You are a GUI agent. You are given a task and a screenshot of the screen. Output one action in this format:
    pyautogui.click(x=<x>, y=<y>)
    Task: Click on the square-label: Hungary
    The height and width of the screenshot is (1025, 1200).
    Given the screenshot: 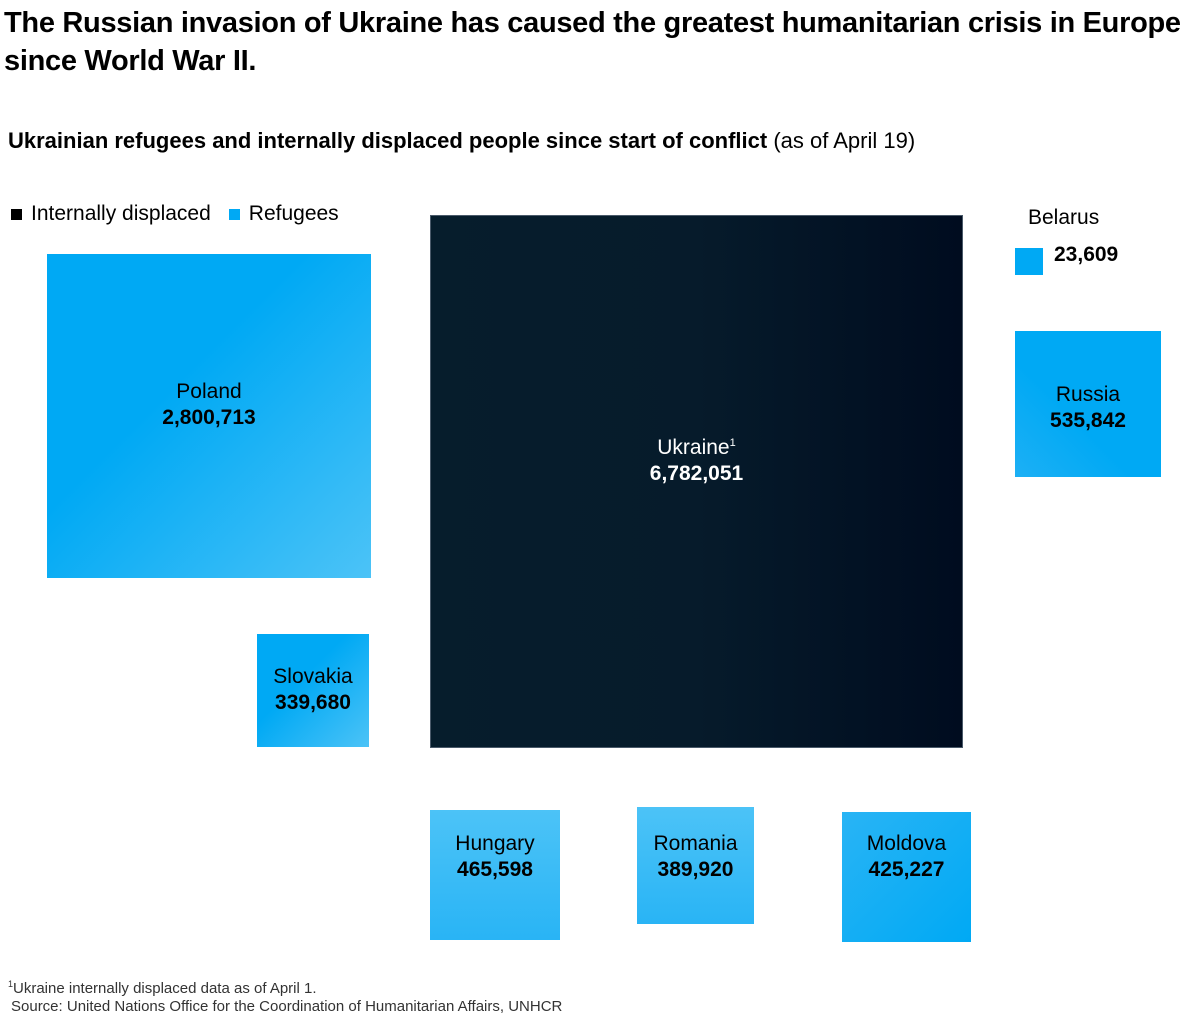 What is the action you would take?
    pyautogui.click(x=495, y=843)
    